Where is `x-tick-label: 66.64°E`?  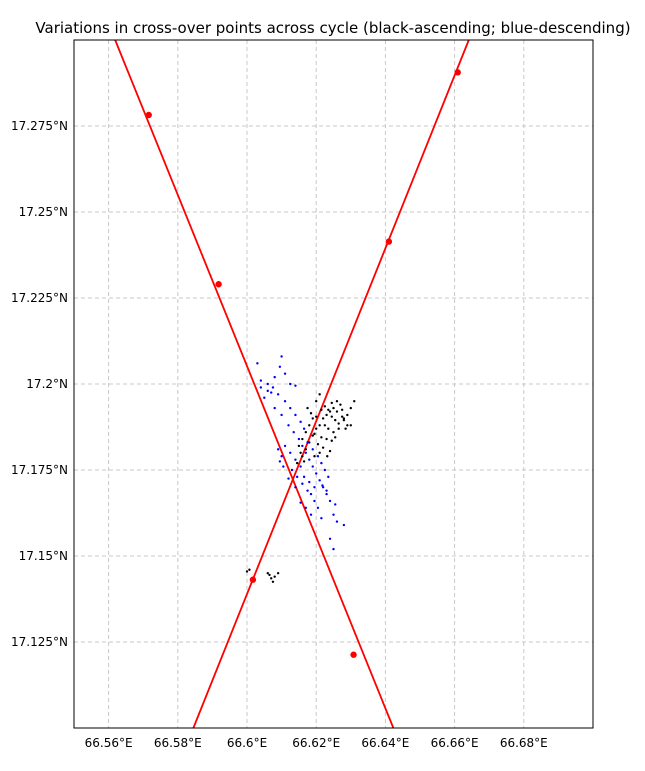 x-tick-label: 66.64°E is located at coordinates (385, 743).